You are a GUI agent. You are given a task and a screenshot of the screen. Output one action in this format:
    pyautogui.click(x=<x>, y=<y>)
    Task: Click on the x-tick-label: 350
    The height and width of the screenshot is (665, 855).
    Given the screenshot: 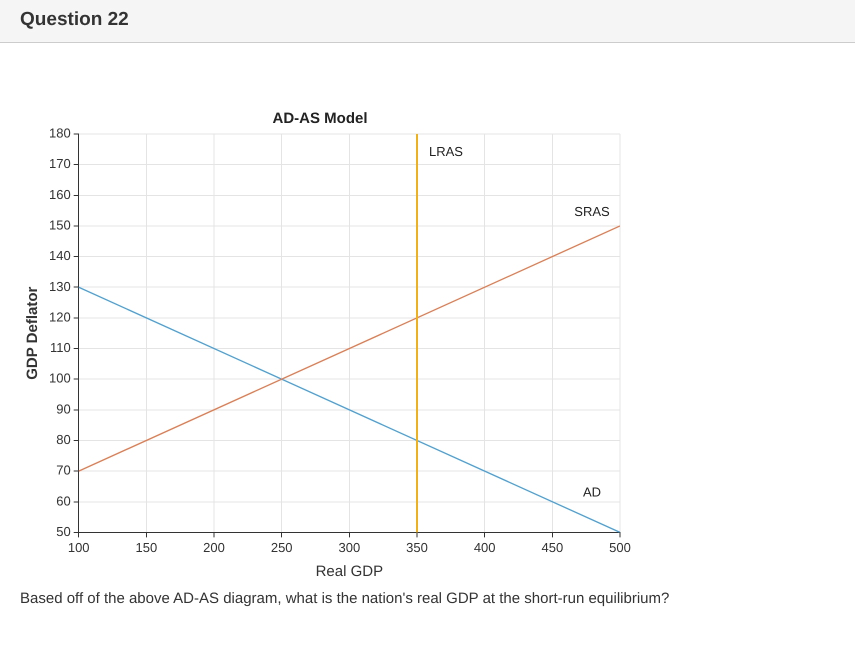 What is the action you would take?
    pyautogui.click(x=417, y=547)
    